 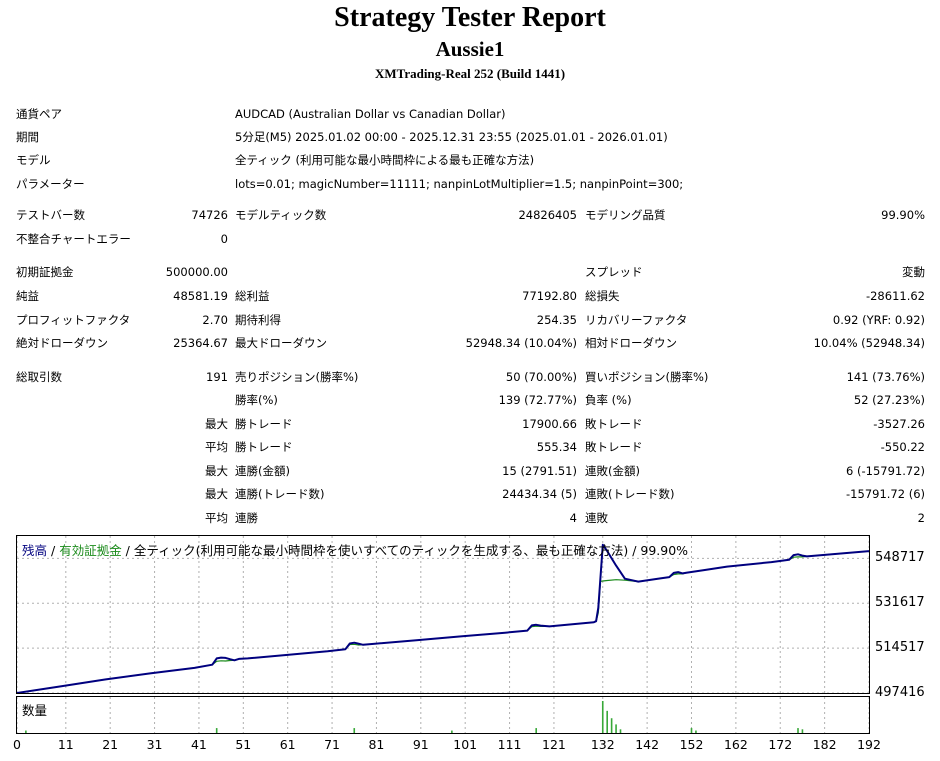 I want to click on x-tick-label: 51, so click(x=243, y=744).